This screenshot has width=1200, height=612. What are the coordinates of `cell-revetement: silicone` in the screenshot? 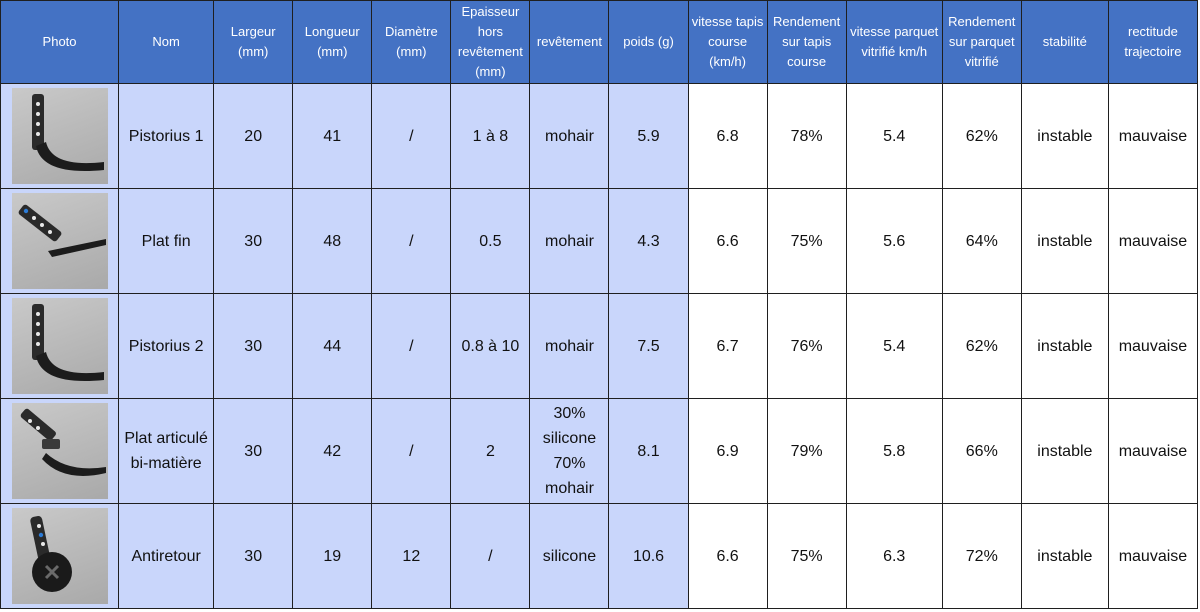 It's located at (569, 556).